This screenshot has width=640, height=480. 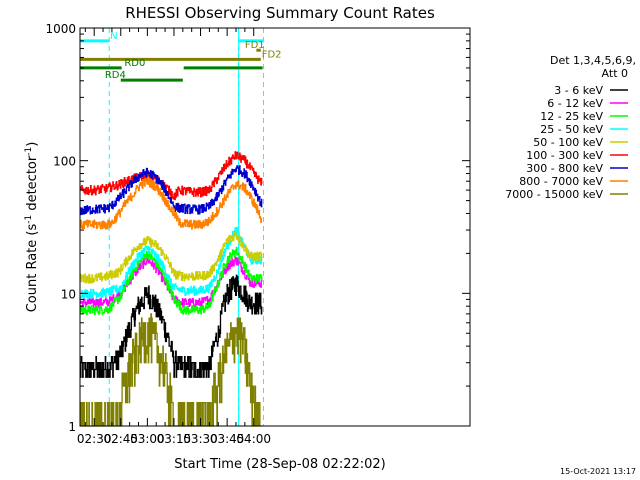 I want to click on y-tick-label: 1, so click(x=72, y=427).